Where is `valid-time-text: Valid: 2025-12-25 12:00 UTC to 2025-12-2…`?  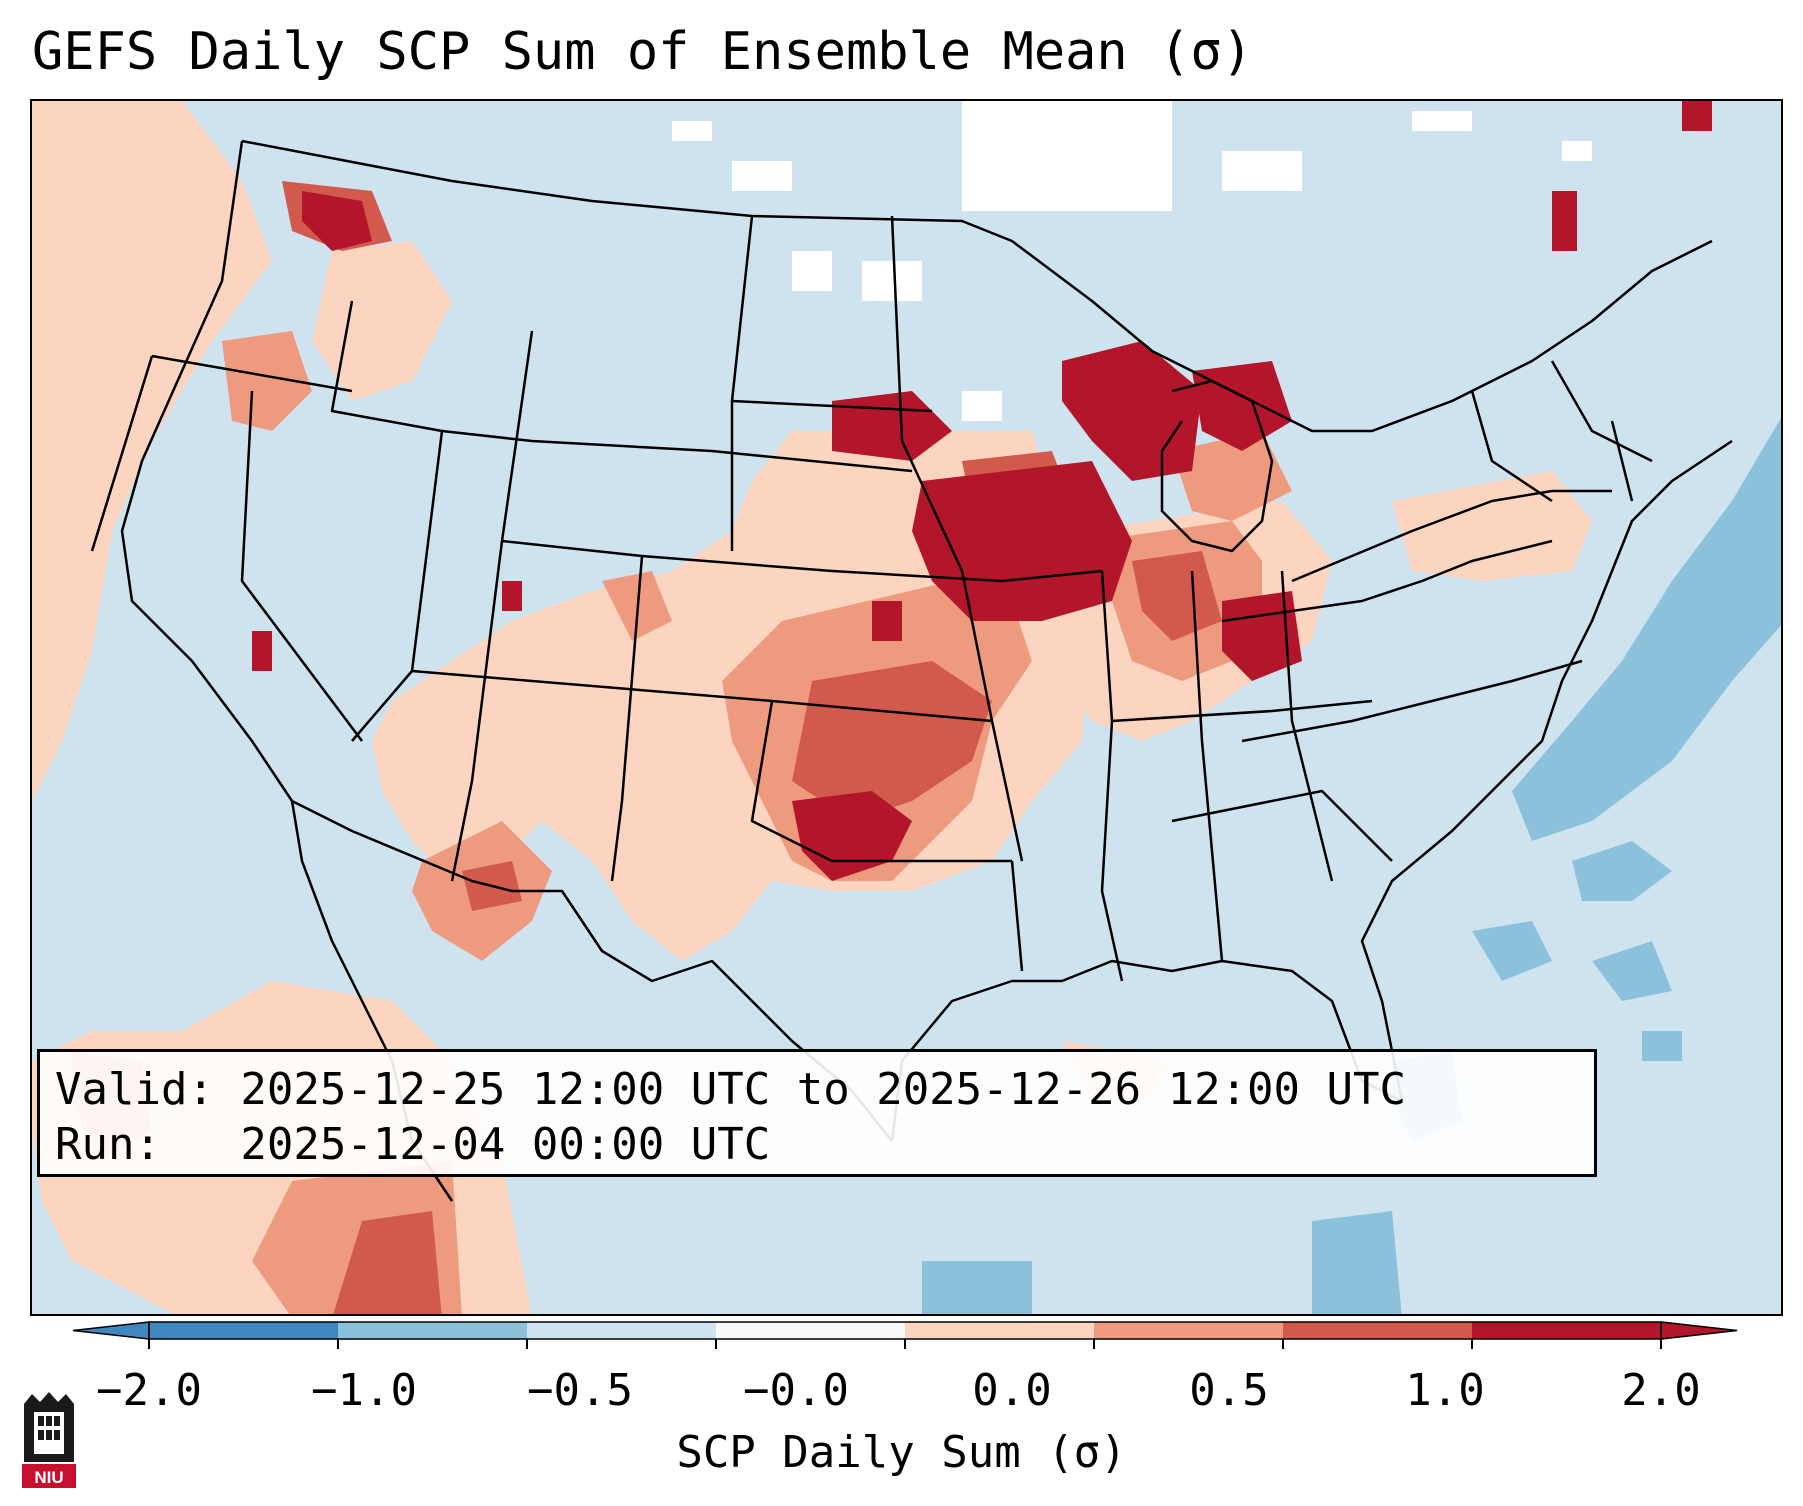
valid-time-text: Valid: 2025-12-25 12:00 UTC to 2025-12-2… is located at coordinates (731, 1089).